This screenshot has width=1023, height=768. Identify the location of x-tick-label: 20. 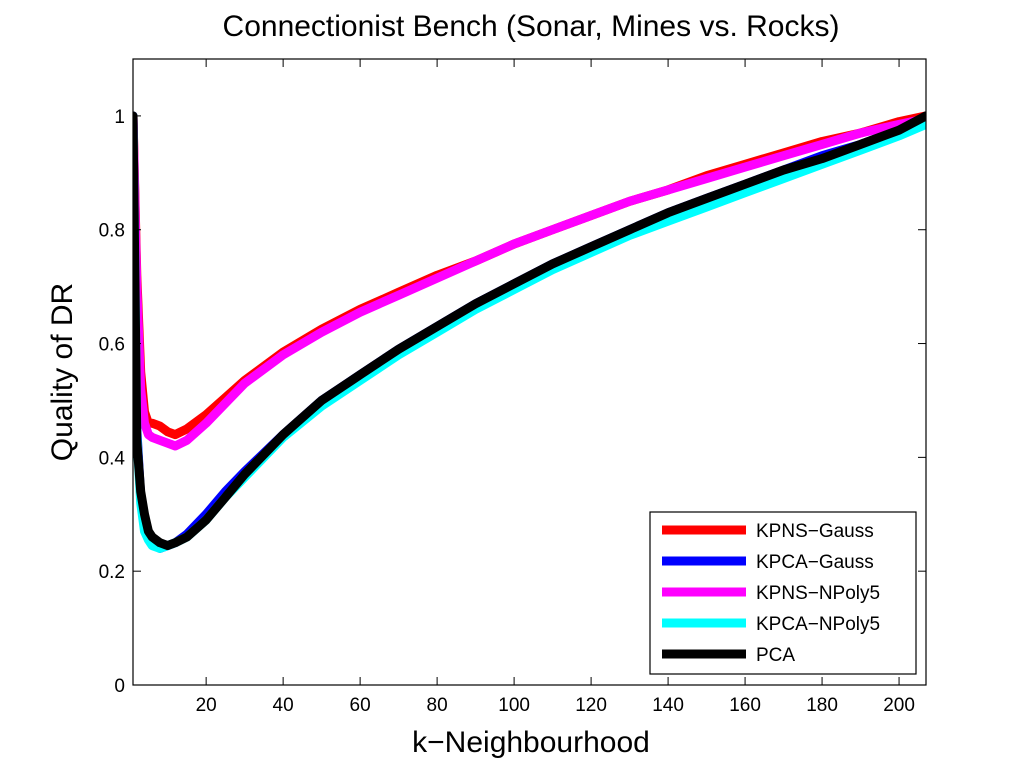
(206, 705).